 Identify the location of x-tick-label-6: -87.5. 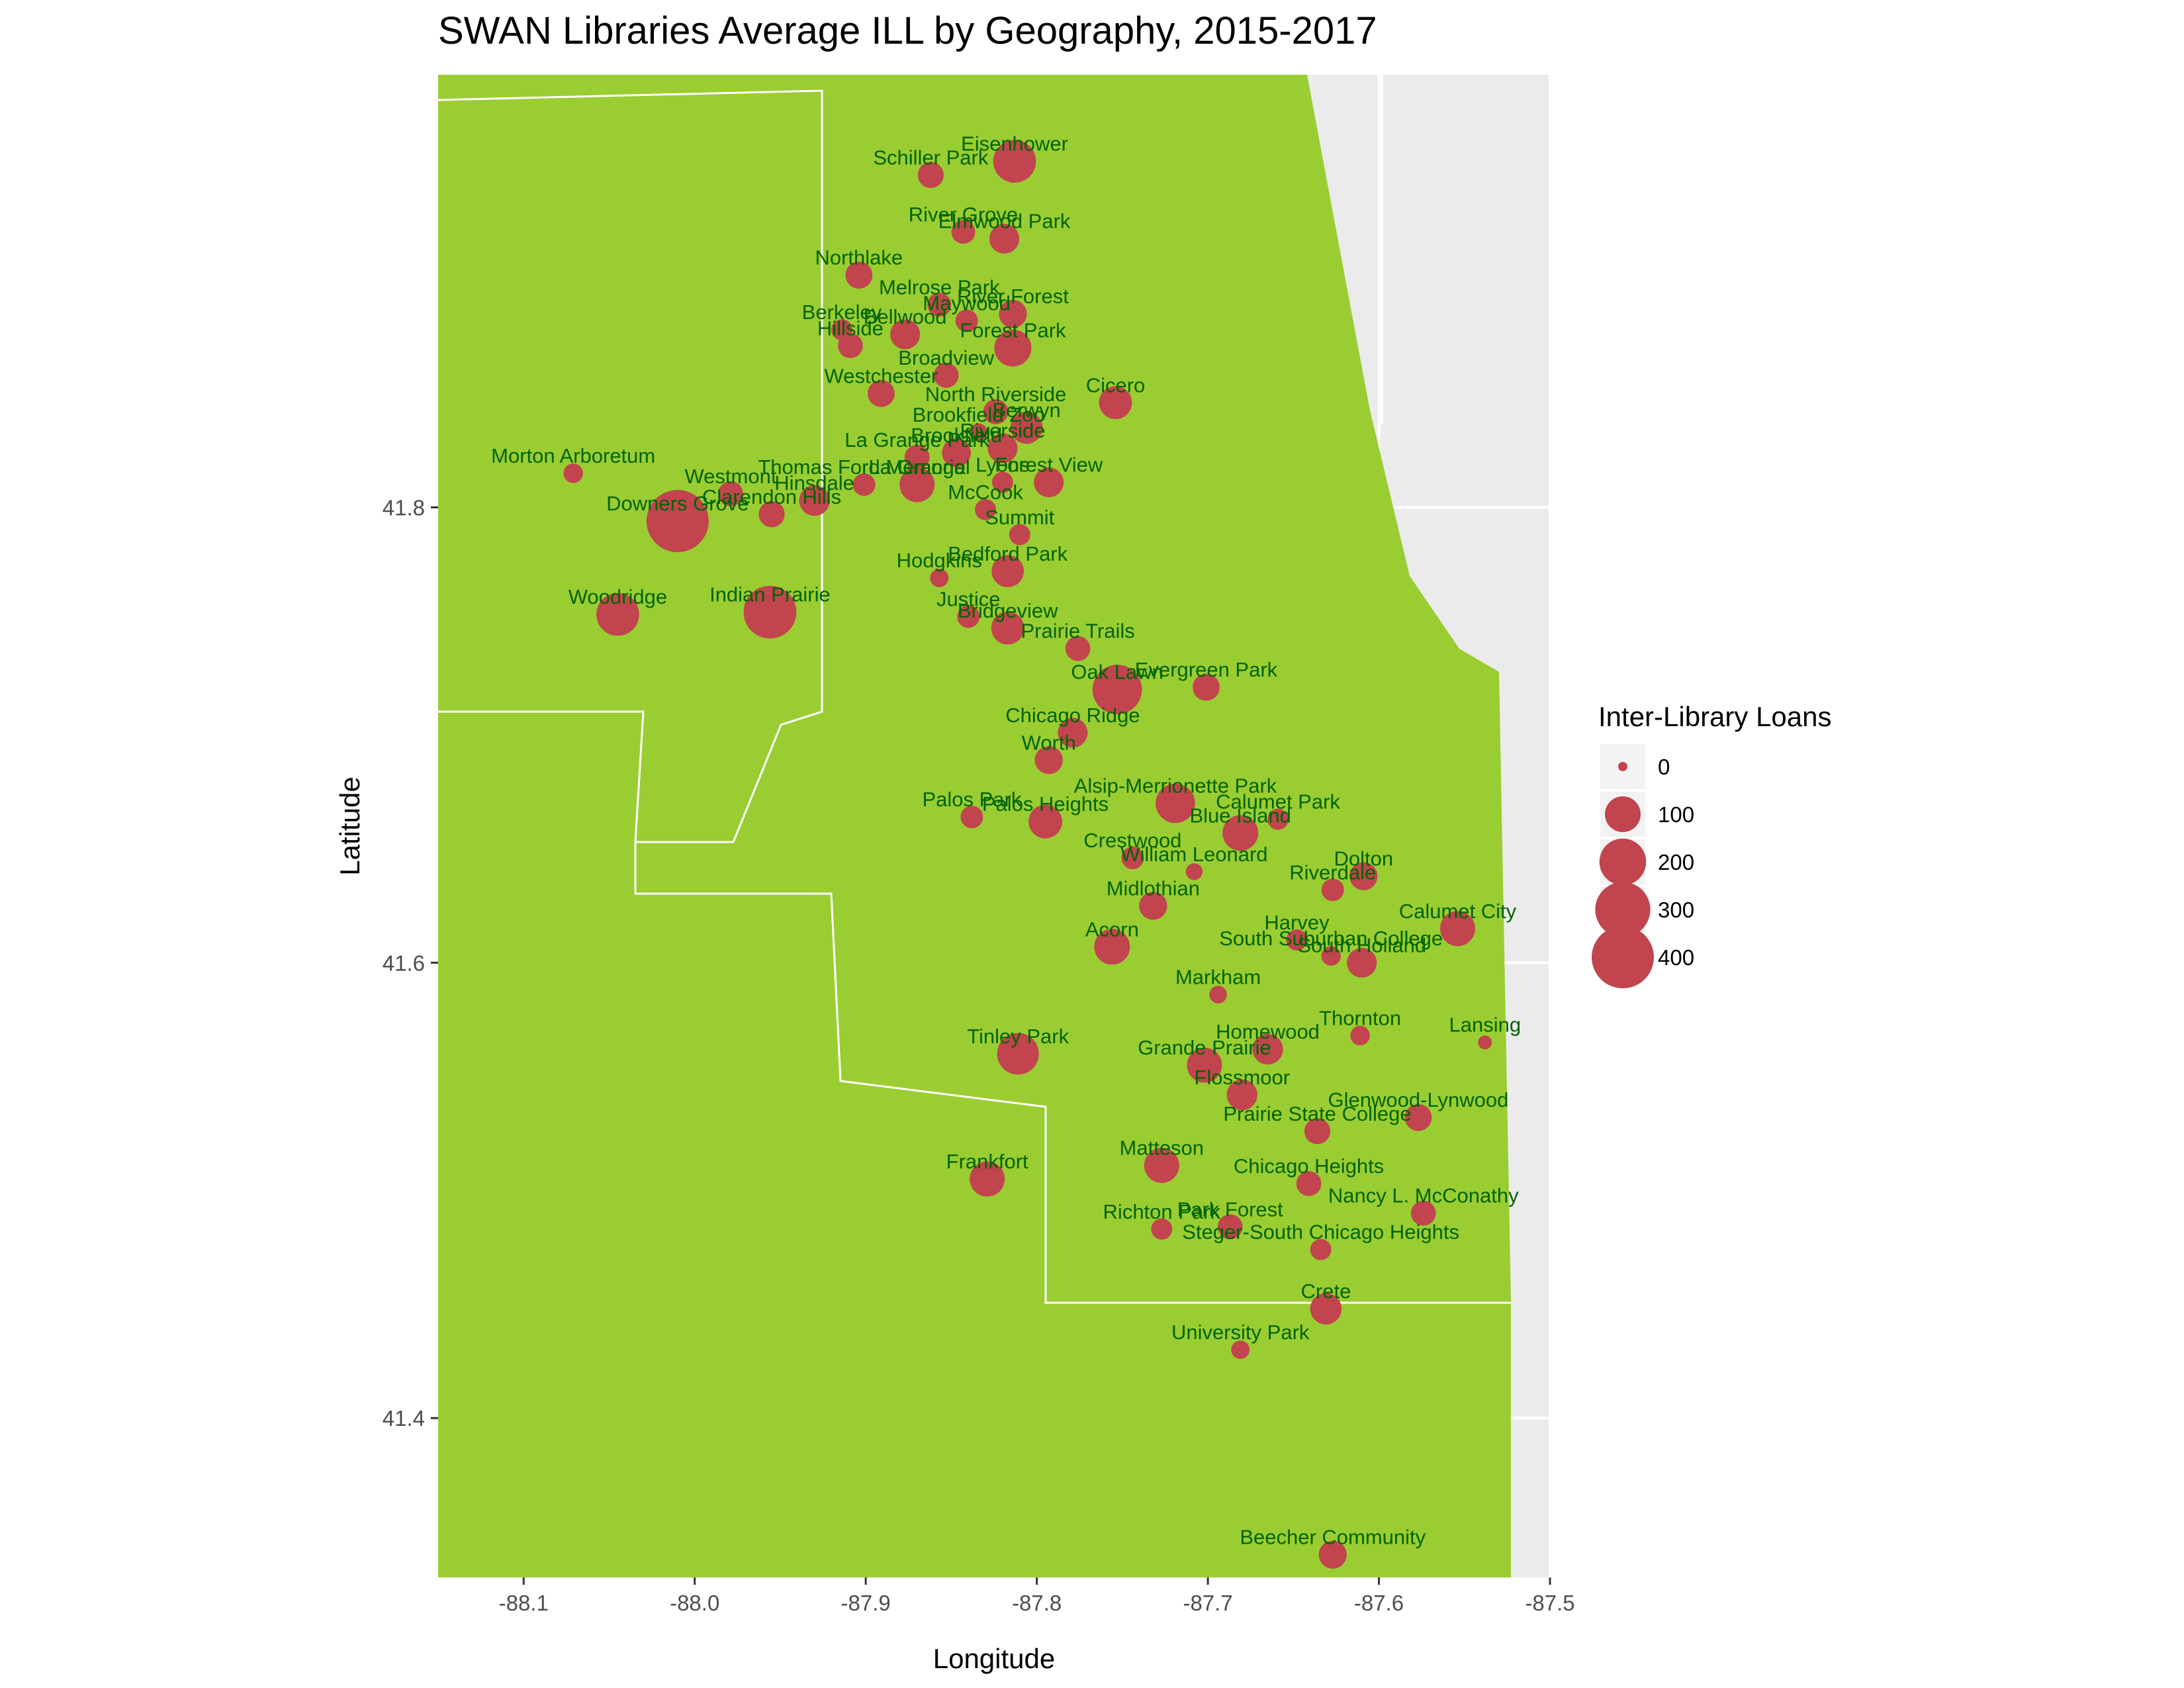
(1550, 1603).